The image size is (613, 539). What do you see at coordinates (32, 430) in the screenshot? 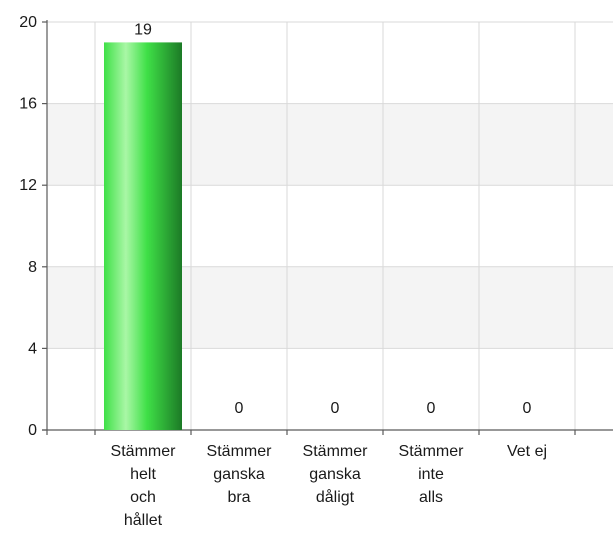
I see `y-tick-label: 0` at bounding box center [32, 430].